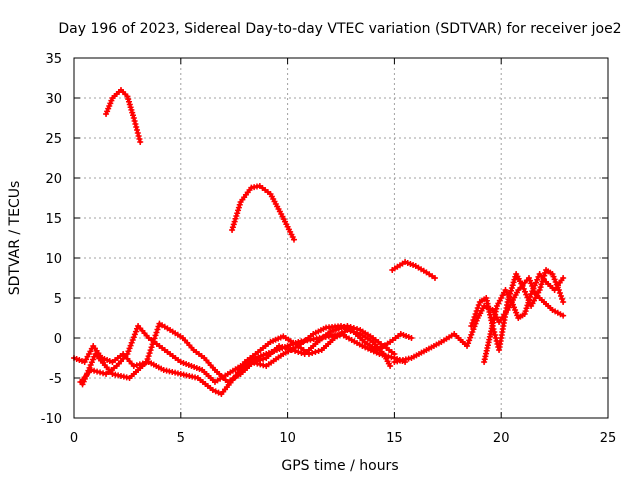 The width and height of the screenshot is (640, 480). I want to click on y-axis-label: SDTVAR / TECUs, so click(15, 238).